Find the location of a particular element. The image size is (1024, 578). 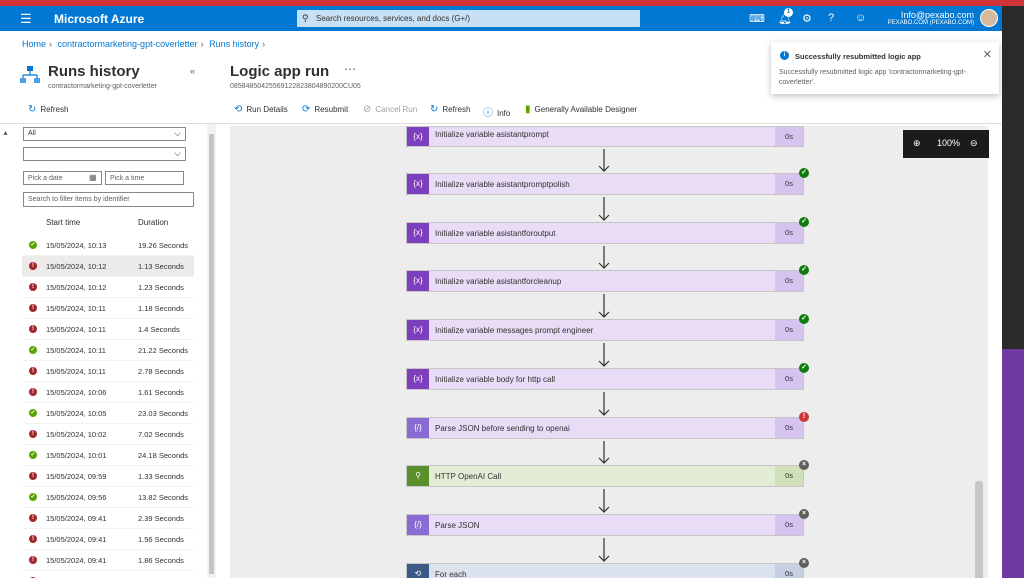

run-start-time: 15/05/2024, 10:01 is located at coordinates (76, 455).